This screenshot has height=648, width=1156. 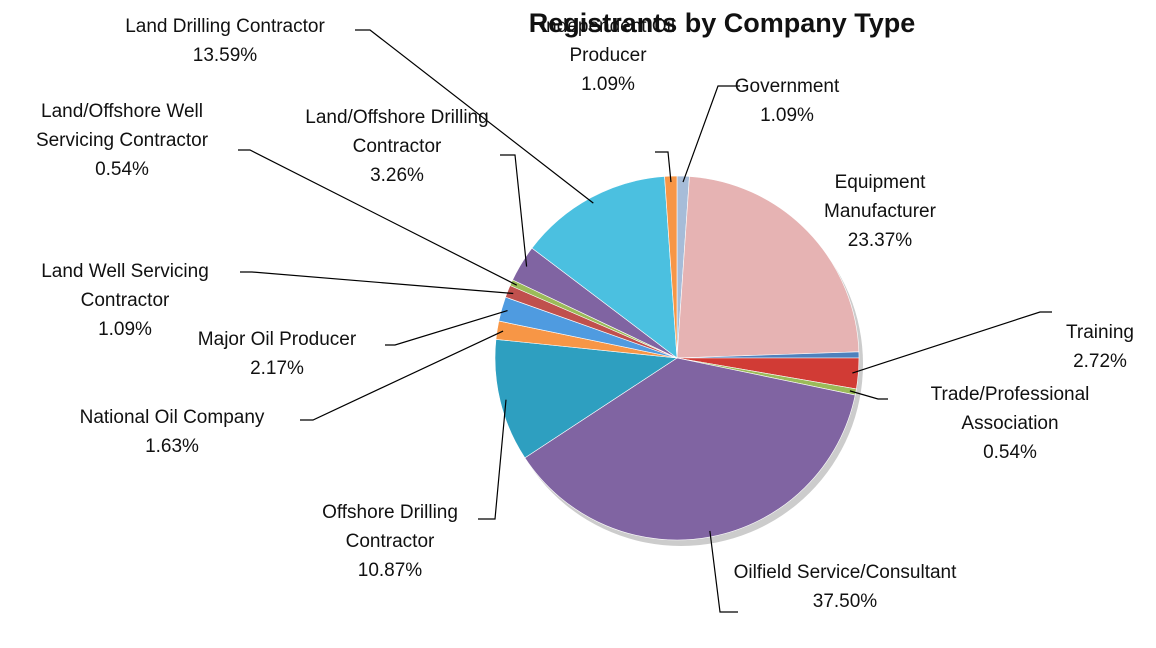 I want to click on label-value: 13.59%, so click(x=225, y=55).